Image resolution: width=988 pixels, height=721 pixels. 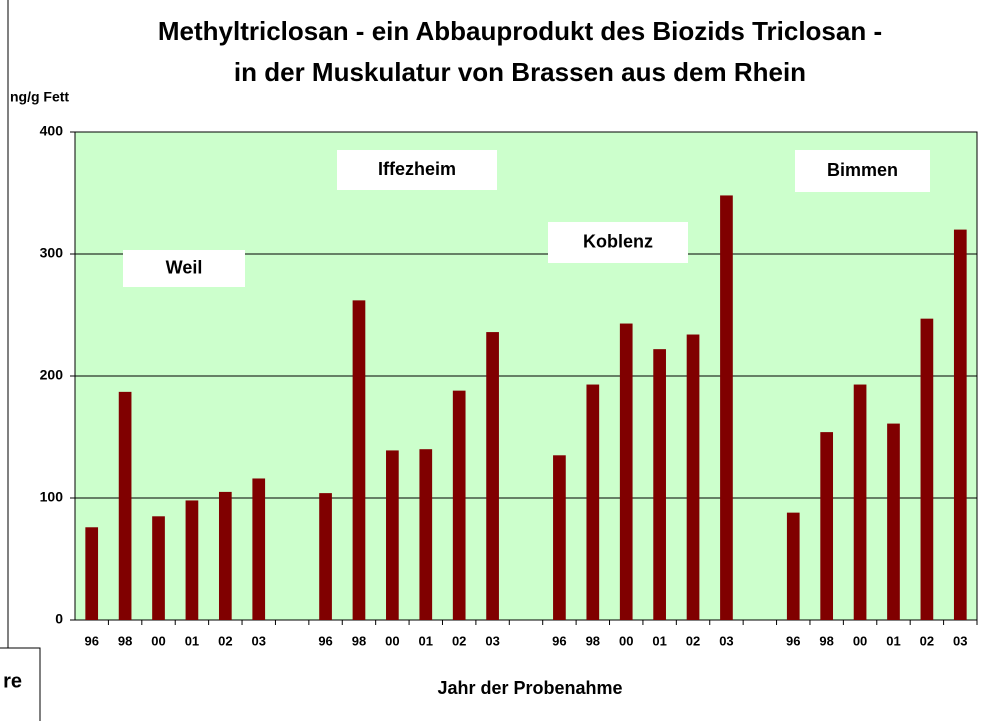 I want to click on y-axis-label: ng/g Fett, so click(x=39, y=97).